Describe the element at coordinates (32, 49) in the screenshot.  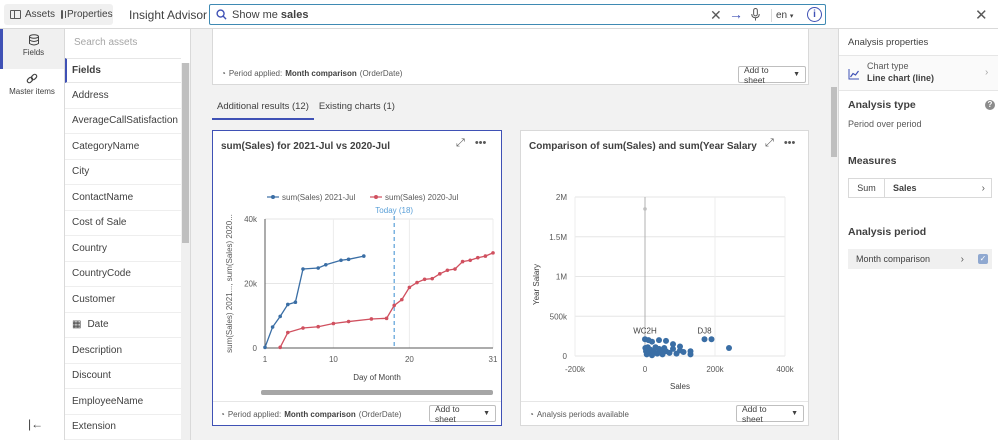
I see `rail-fields: Fields` at that location.